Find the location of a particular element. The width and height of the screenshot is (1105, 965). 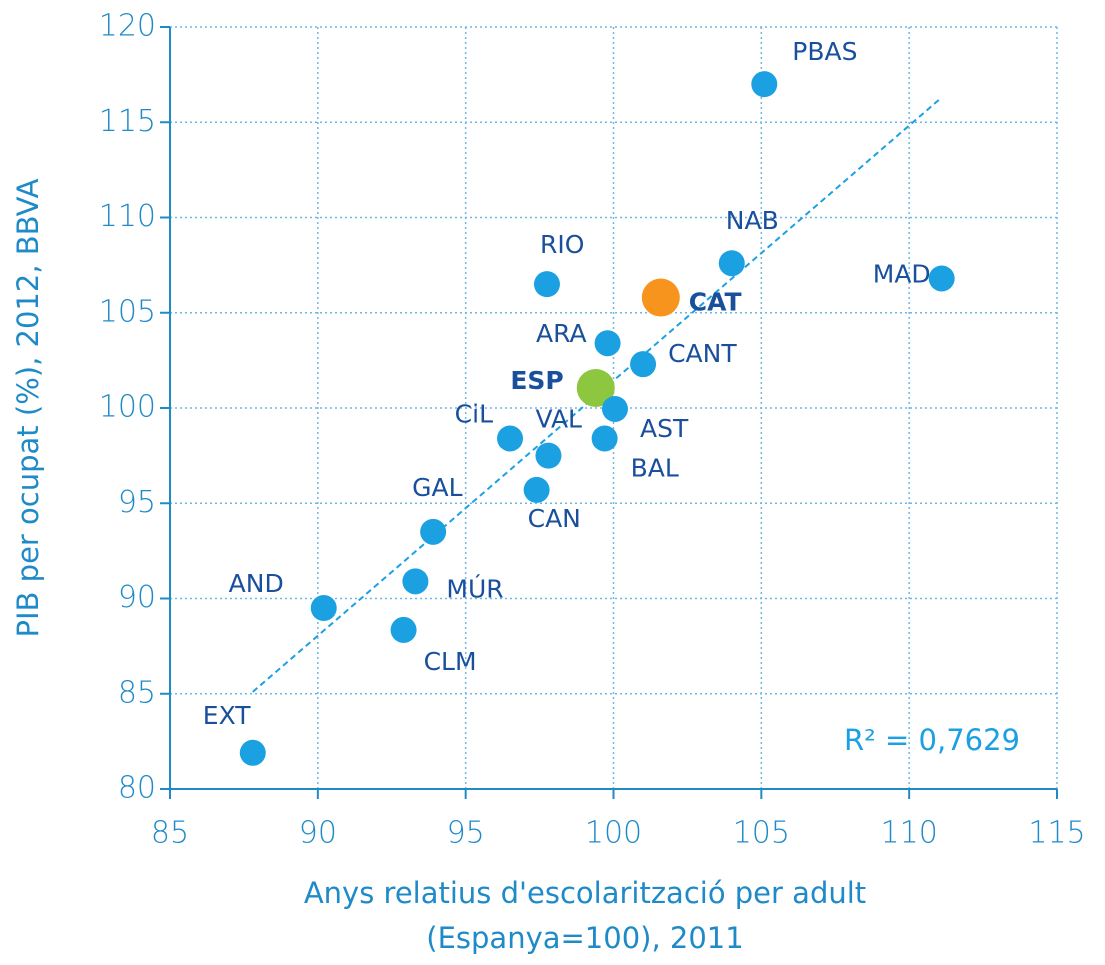

x-axis-label: (Espanya=100), 2011 is located at coordinates (584, 938).